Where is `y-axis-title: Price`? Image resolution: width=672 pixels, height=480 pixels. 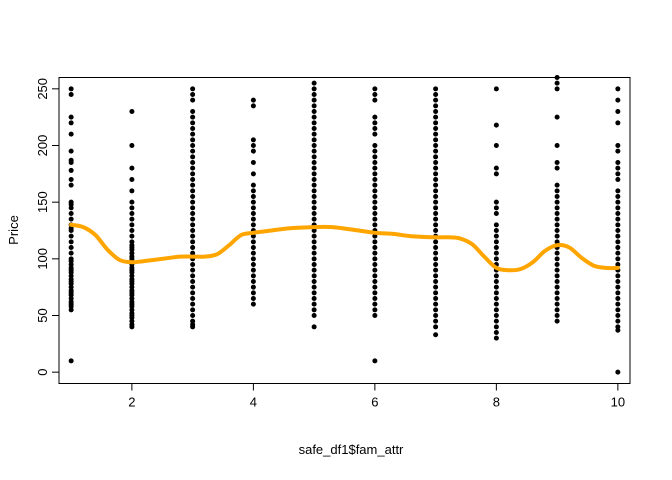
y-axis-title: Price is located at coordinates (13, 230).